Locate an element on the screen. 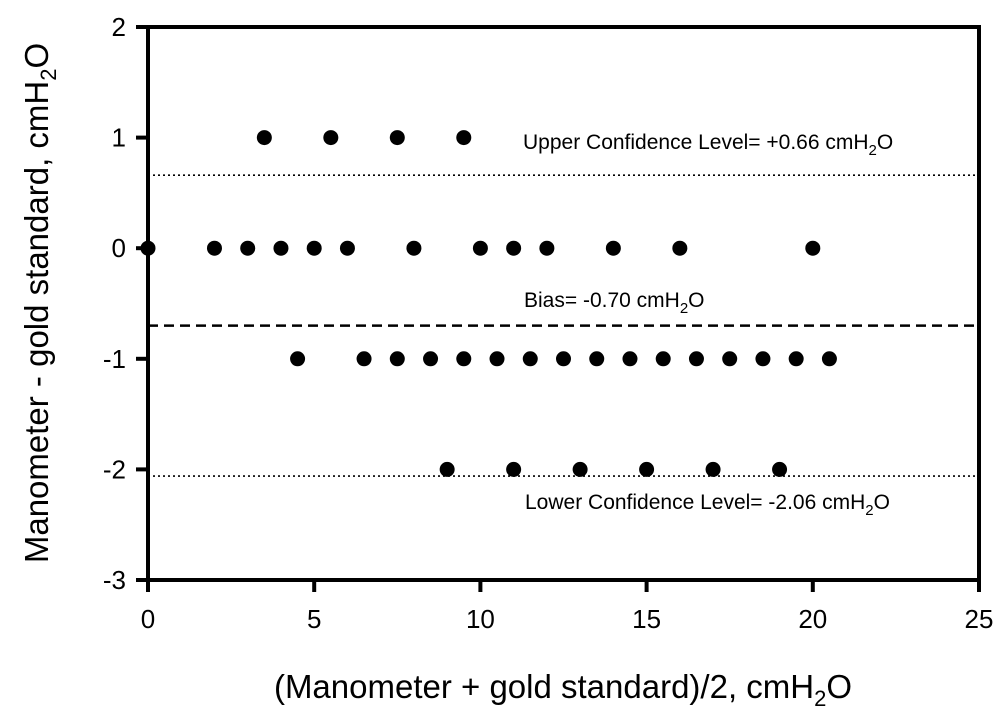 The width and height of the screenshot is (1002, 706). y-axis-ticks: 2 1 0 -1 -2 -3 is located at coordinates (125, 303).